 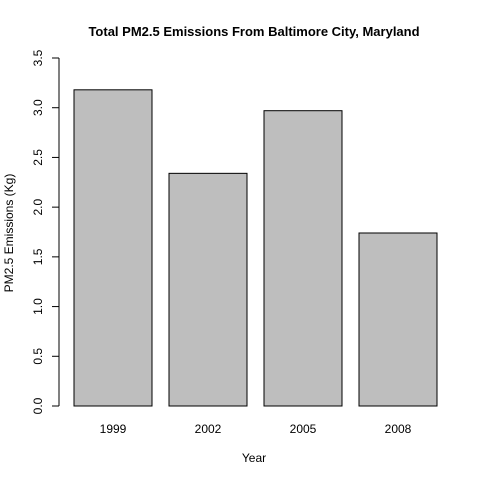 What do you see at coordinates (303, 258) in the screenshot?
I see `bar-2005` at bounding box center [303, 258].